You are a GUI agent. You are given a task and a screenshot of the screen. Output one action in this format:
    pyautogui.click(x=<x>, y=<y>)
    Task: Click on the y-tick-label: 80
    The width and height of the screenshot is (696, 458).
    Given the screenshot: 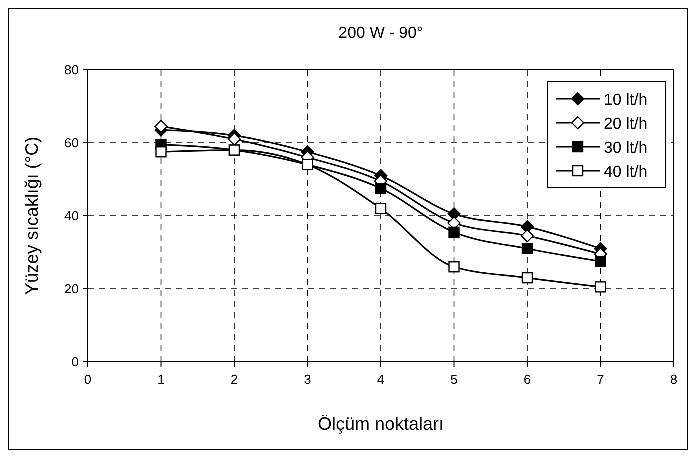 What is the action you would take?
    pyautogui.click(x=71, y=70)
    